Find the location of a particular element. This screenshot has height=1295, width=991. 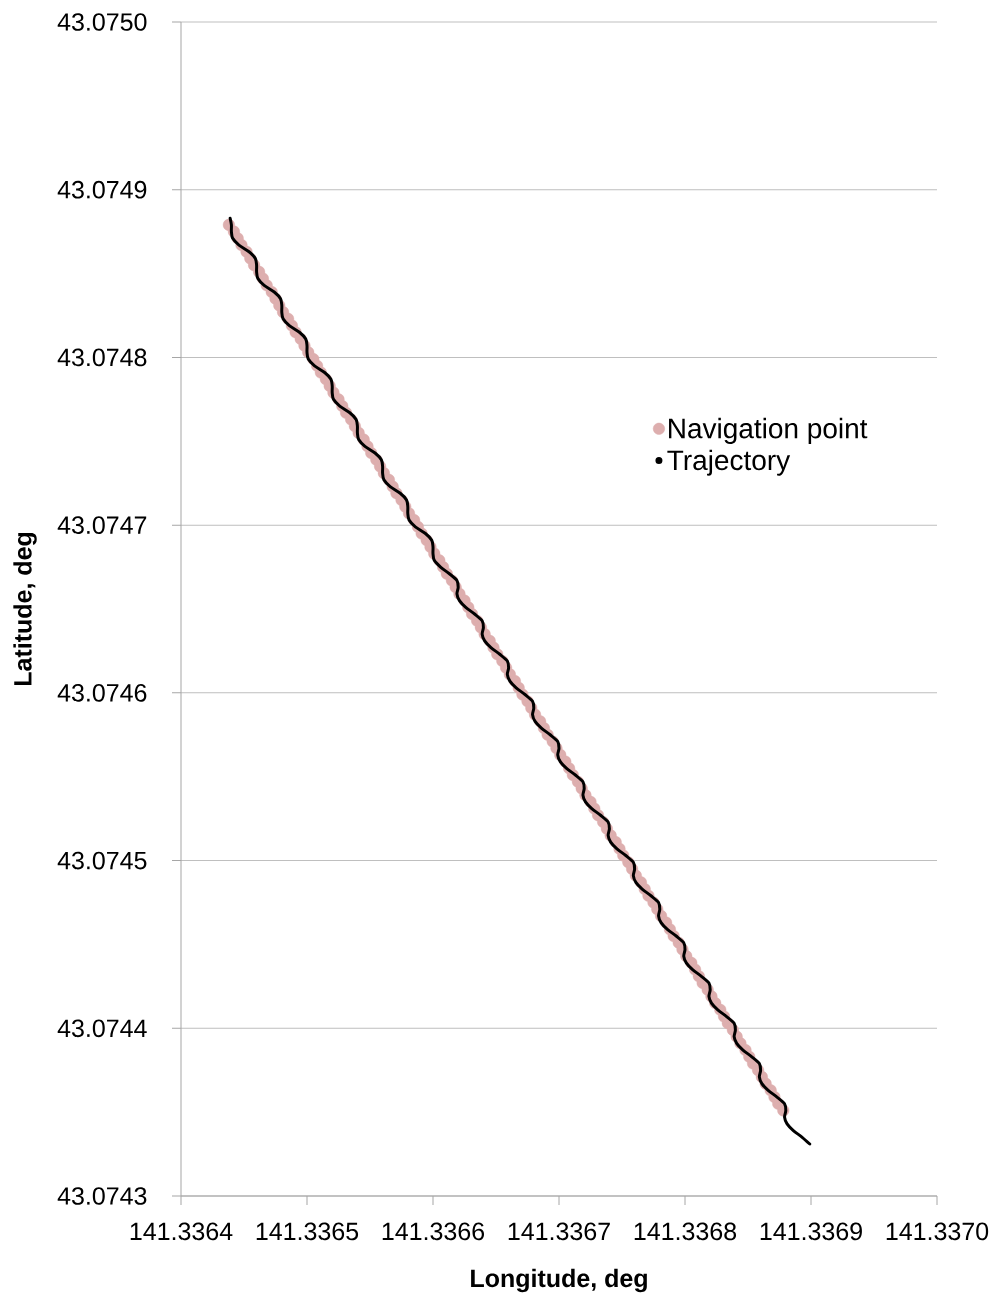

y-tick-label: 43.0749 is located at coordinates (102, 189).